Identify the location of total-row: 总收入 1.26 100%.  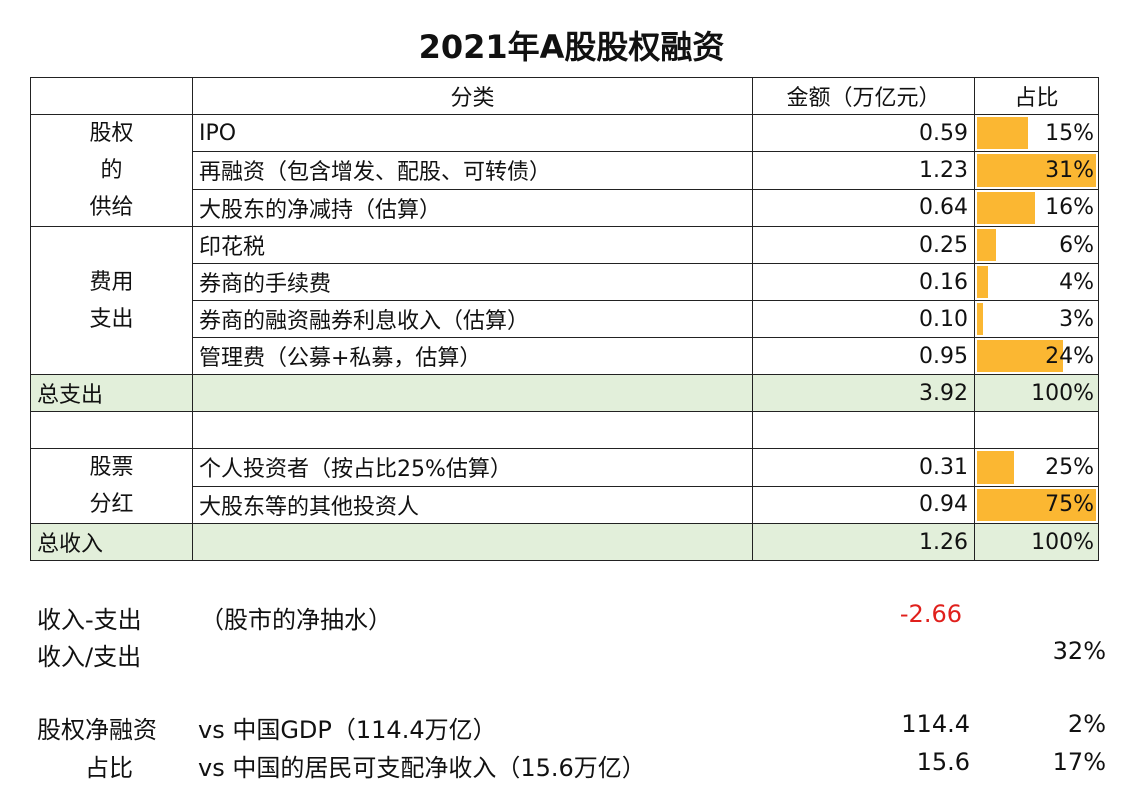
(564, 542).